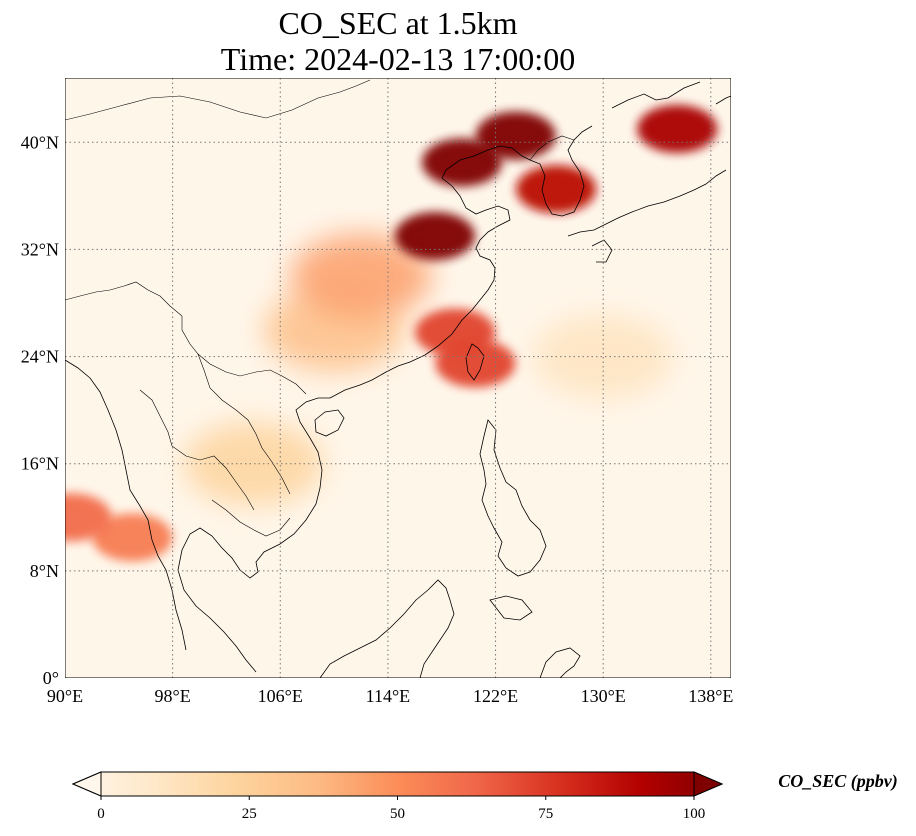 The width and height of the screenshot is (916, 836). Describe the element at coordinates (513, 520) in the screenshot. I see `coastline-philippines` at that location.